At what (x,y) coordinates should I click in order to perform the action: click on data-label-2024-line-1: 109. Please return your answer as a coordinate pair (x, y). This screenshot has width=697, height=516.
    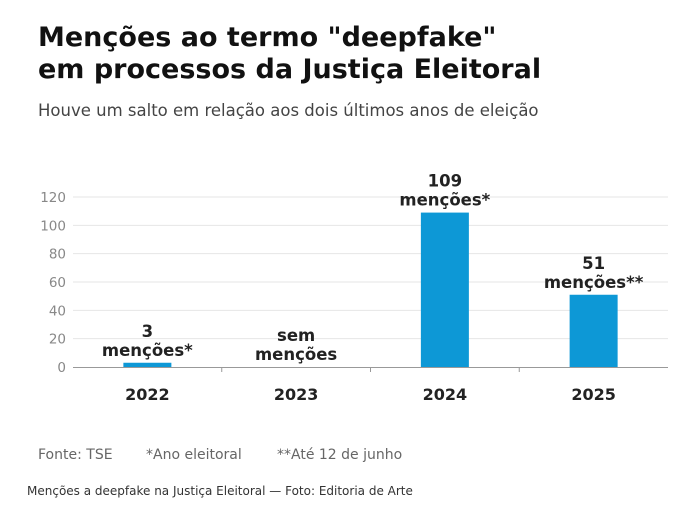
    Looking at the image, I should click on (445, 181).